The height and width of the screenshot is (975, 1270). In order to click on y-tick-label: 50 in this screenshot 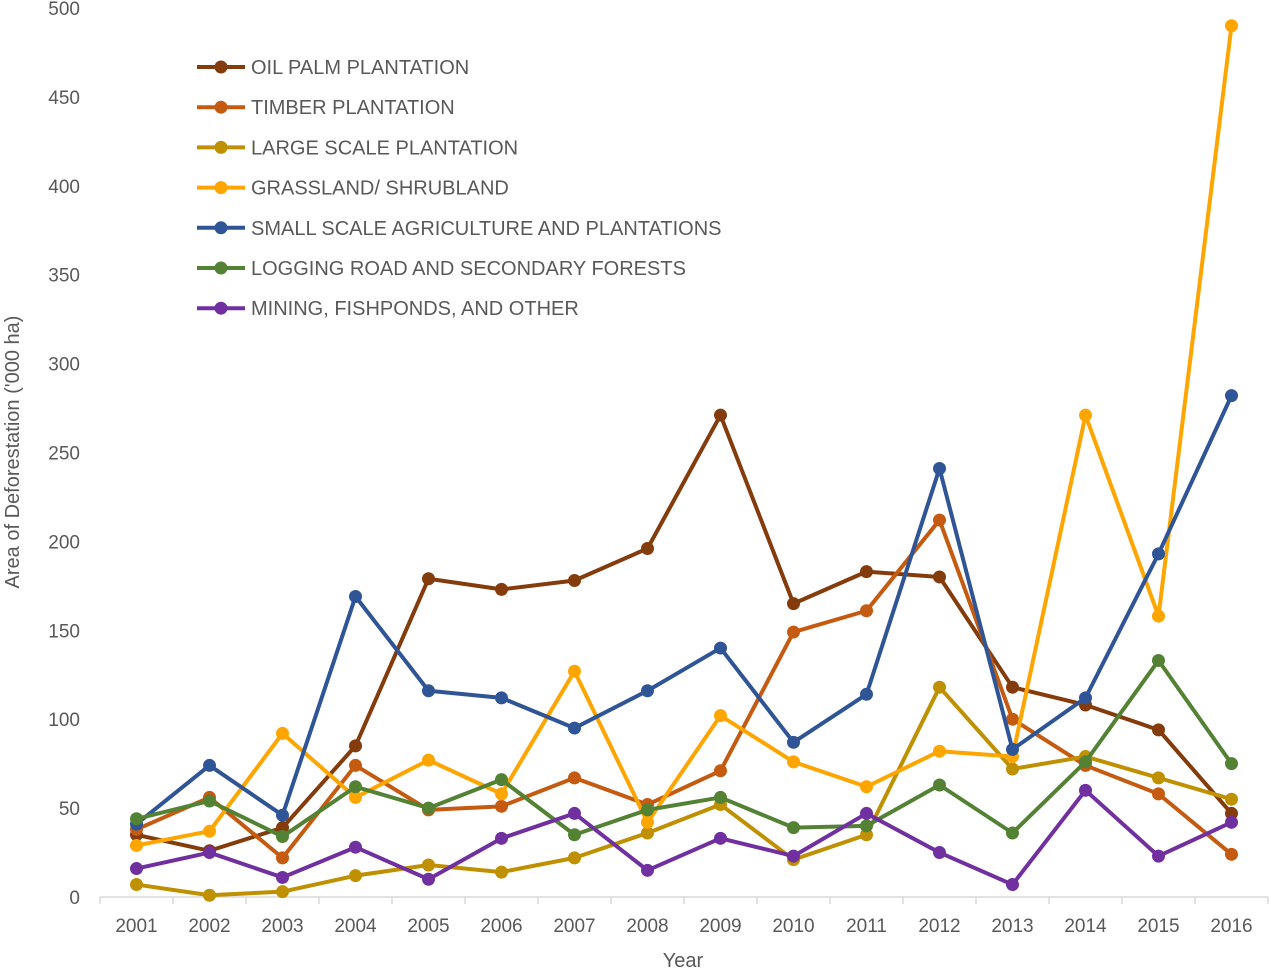, I will do `click(69, 809)`.